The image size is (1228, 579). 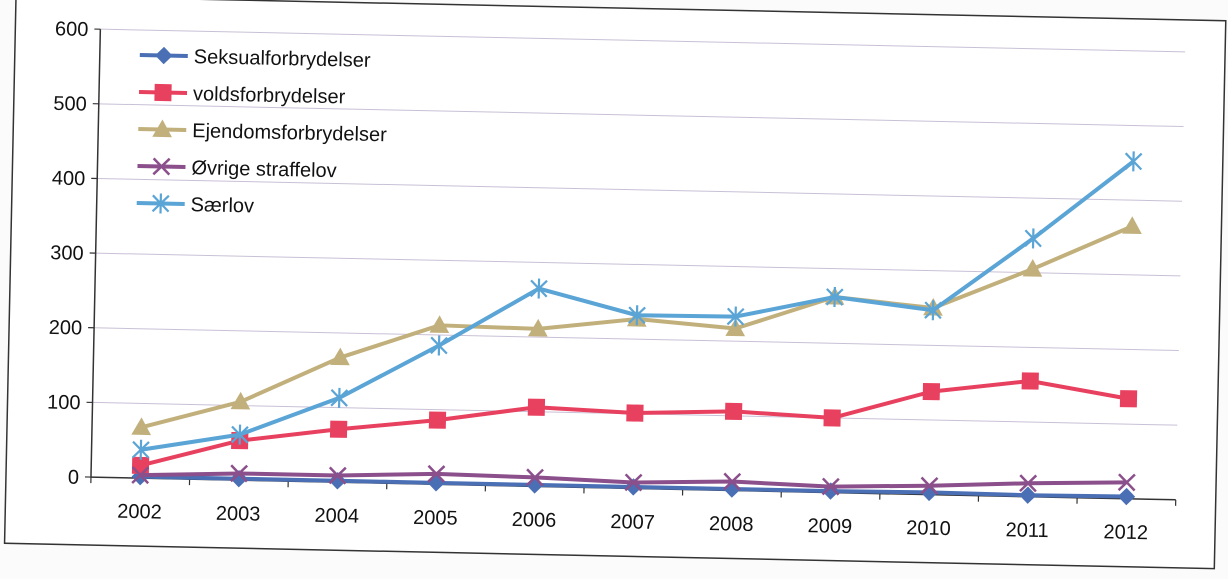 I want to click on y-tick-label: 400, so click(x=69, y=179).